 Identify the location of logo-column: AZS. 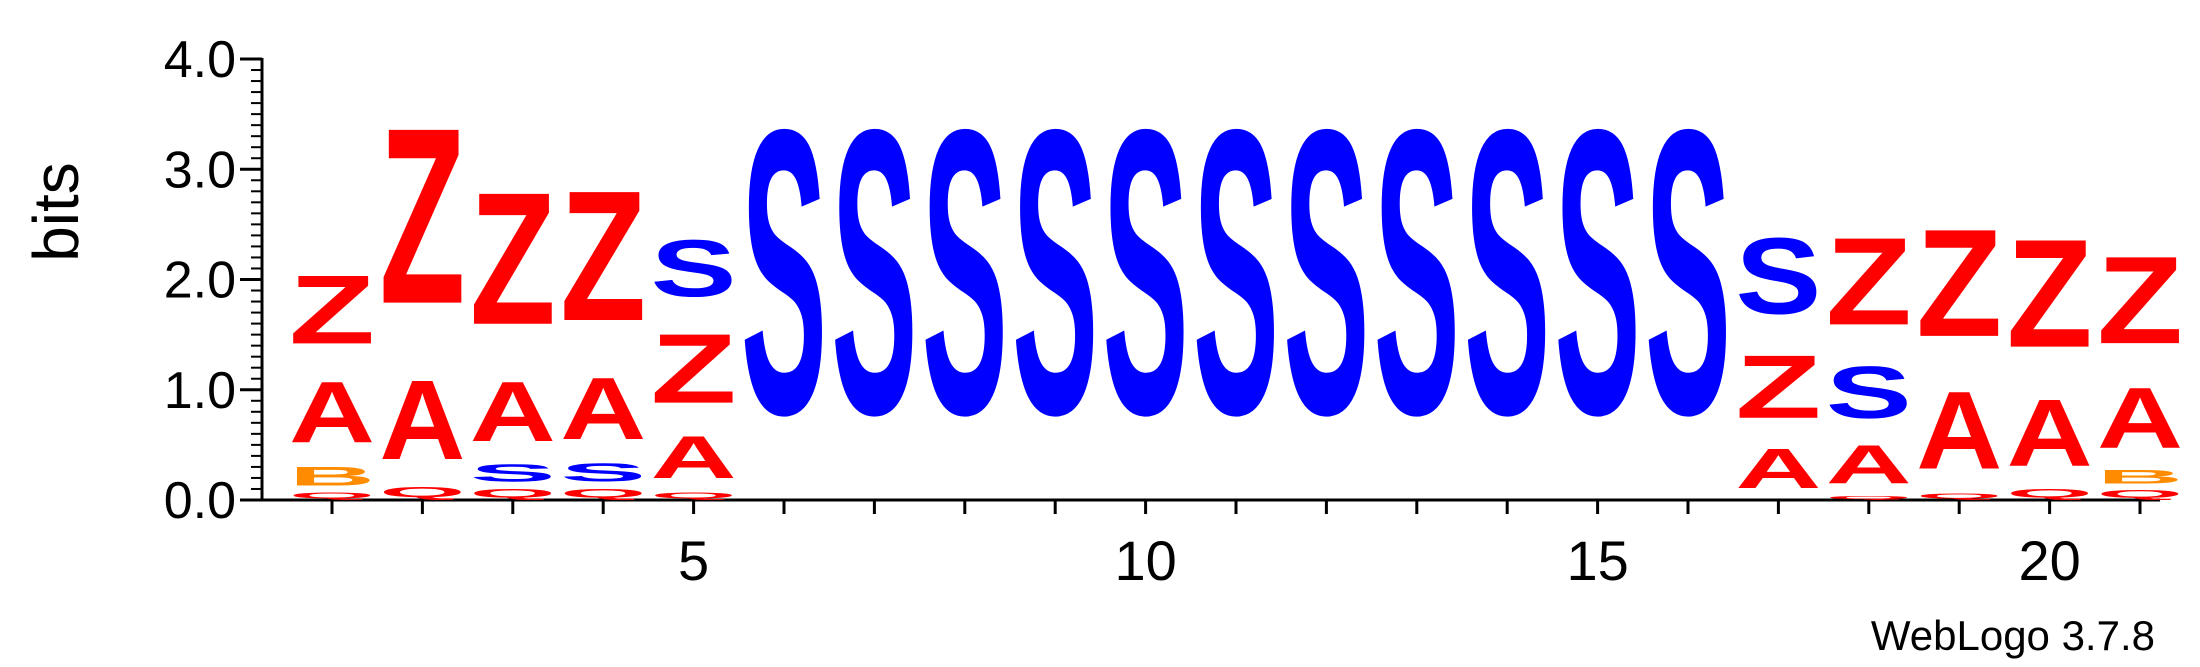
(1778, 358).